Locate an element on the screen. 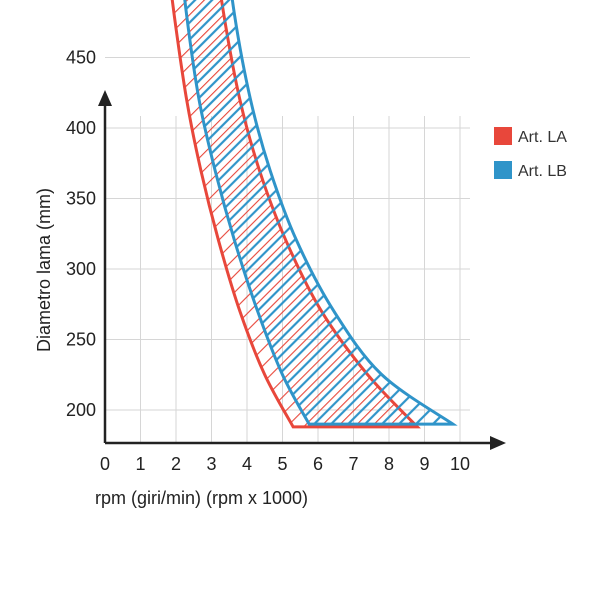 Image resolution: width=600 pixels, height=600 pixels. x-tick-label: 10 is located at coordinates (460, 464).